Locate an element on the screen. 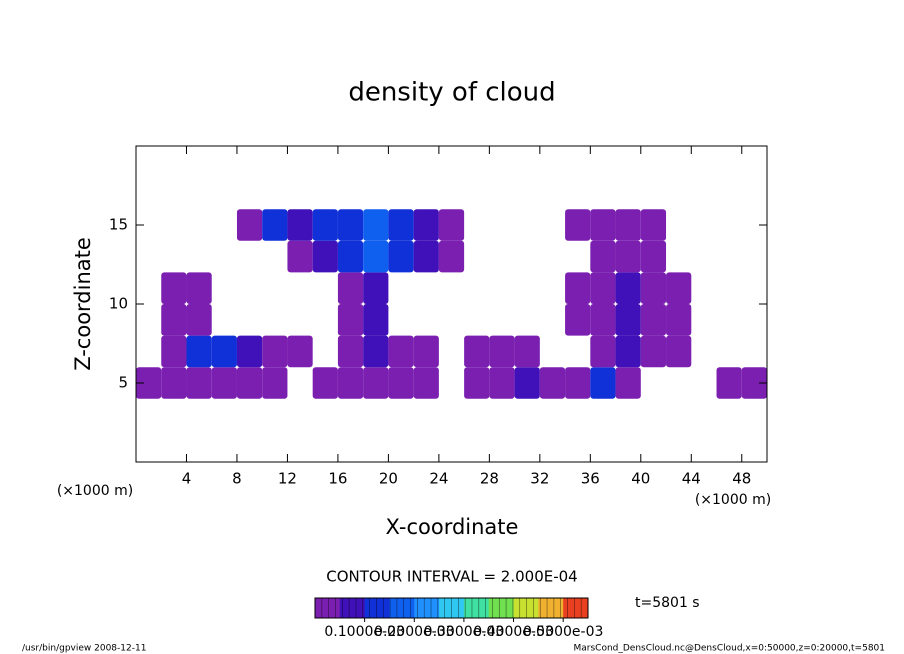  chart-title: density of cloud is located at coordinates (451, 93).